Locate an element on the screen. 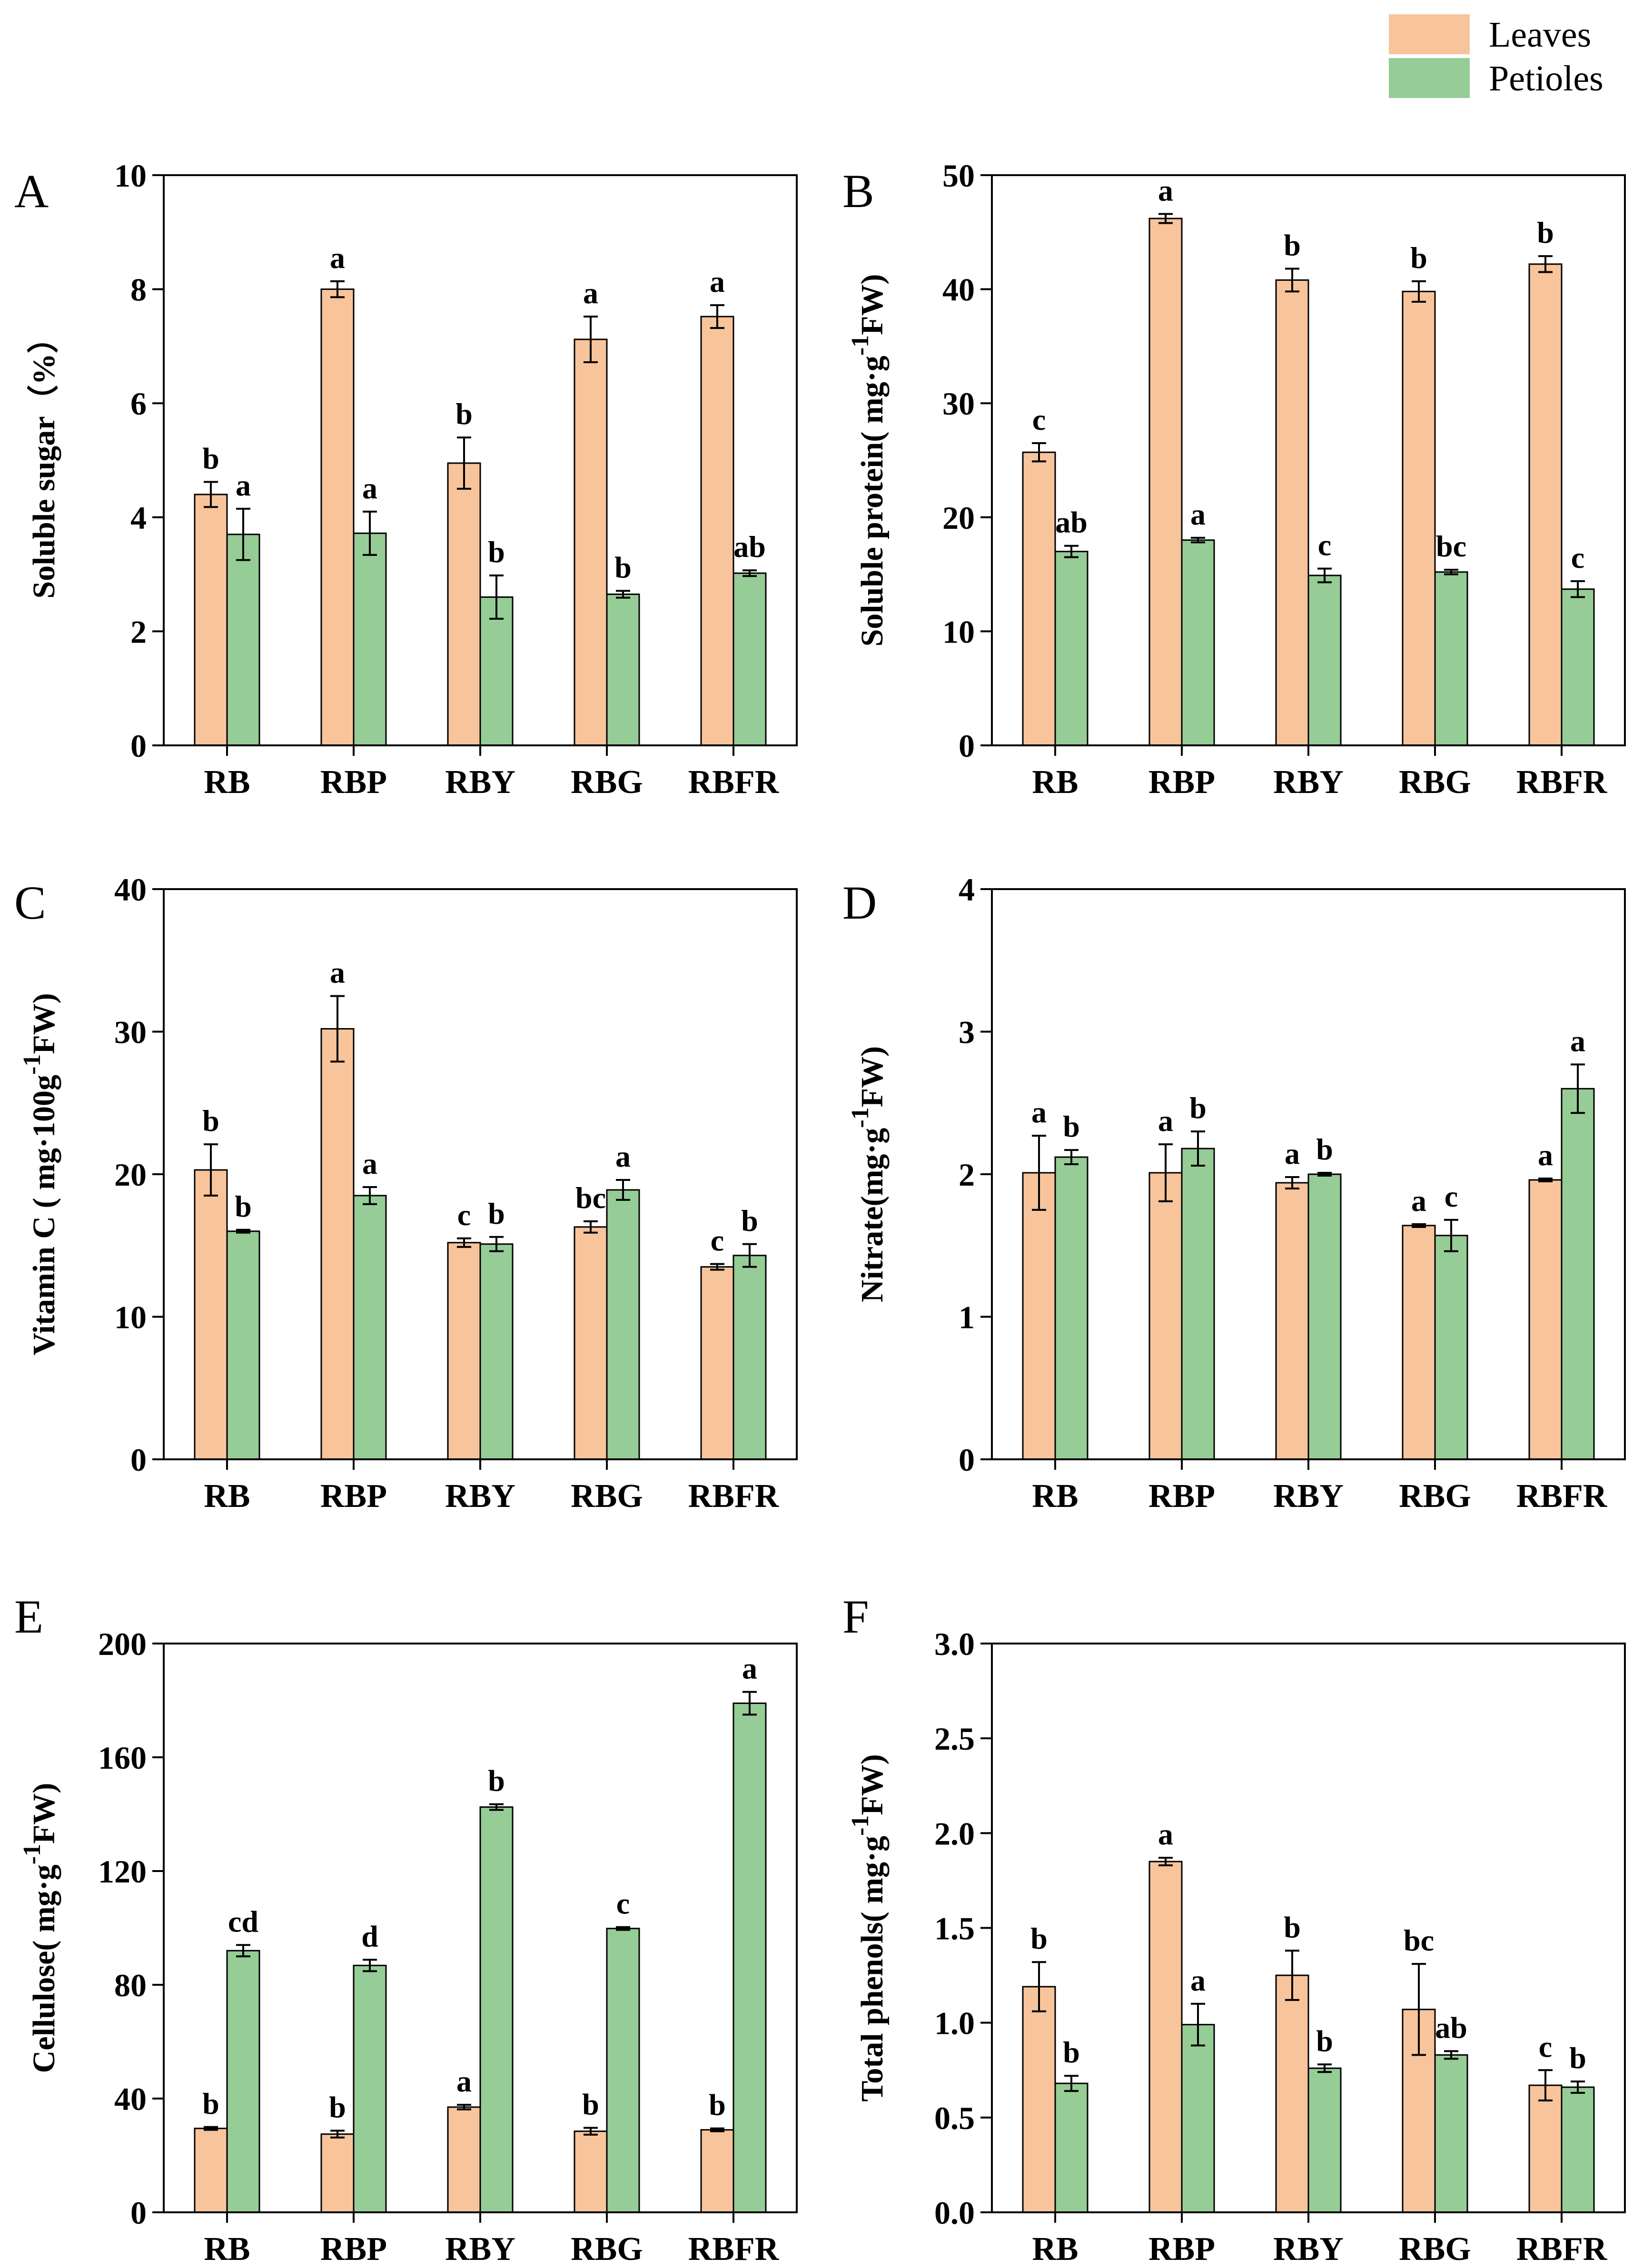 The width and height of the screenshot is (1643, 2268). legend: Leaves Petioles is located at coordinates (1496, 57).